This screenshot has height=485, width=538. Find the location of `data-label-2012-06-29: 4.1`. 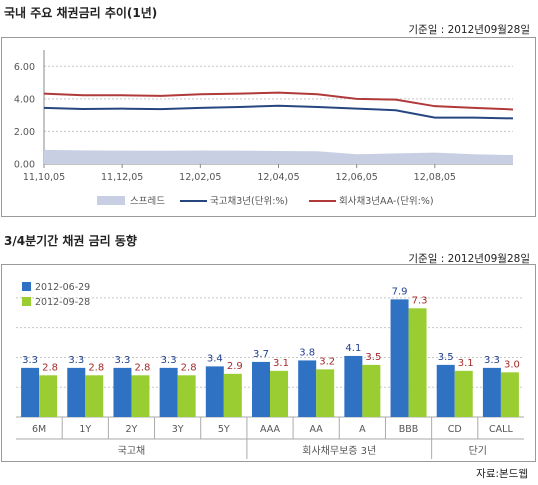

data-label-2012-06-29: 4.1 is located at coordinates (353, 348).